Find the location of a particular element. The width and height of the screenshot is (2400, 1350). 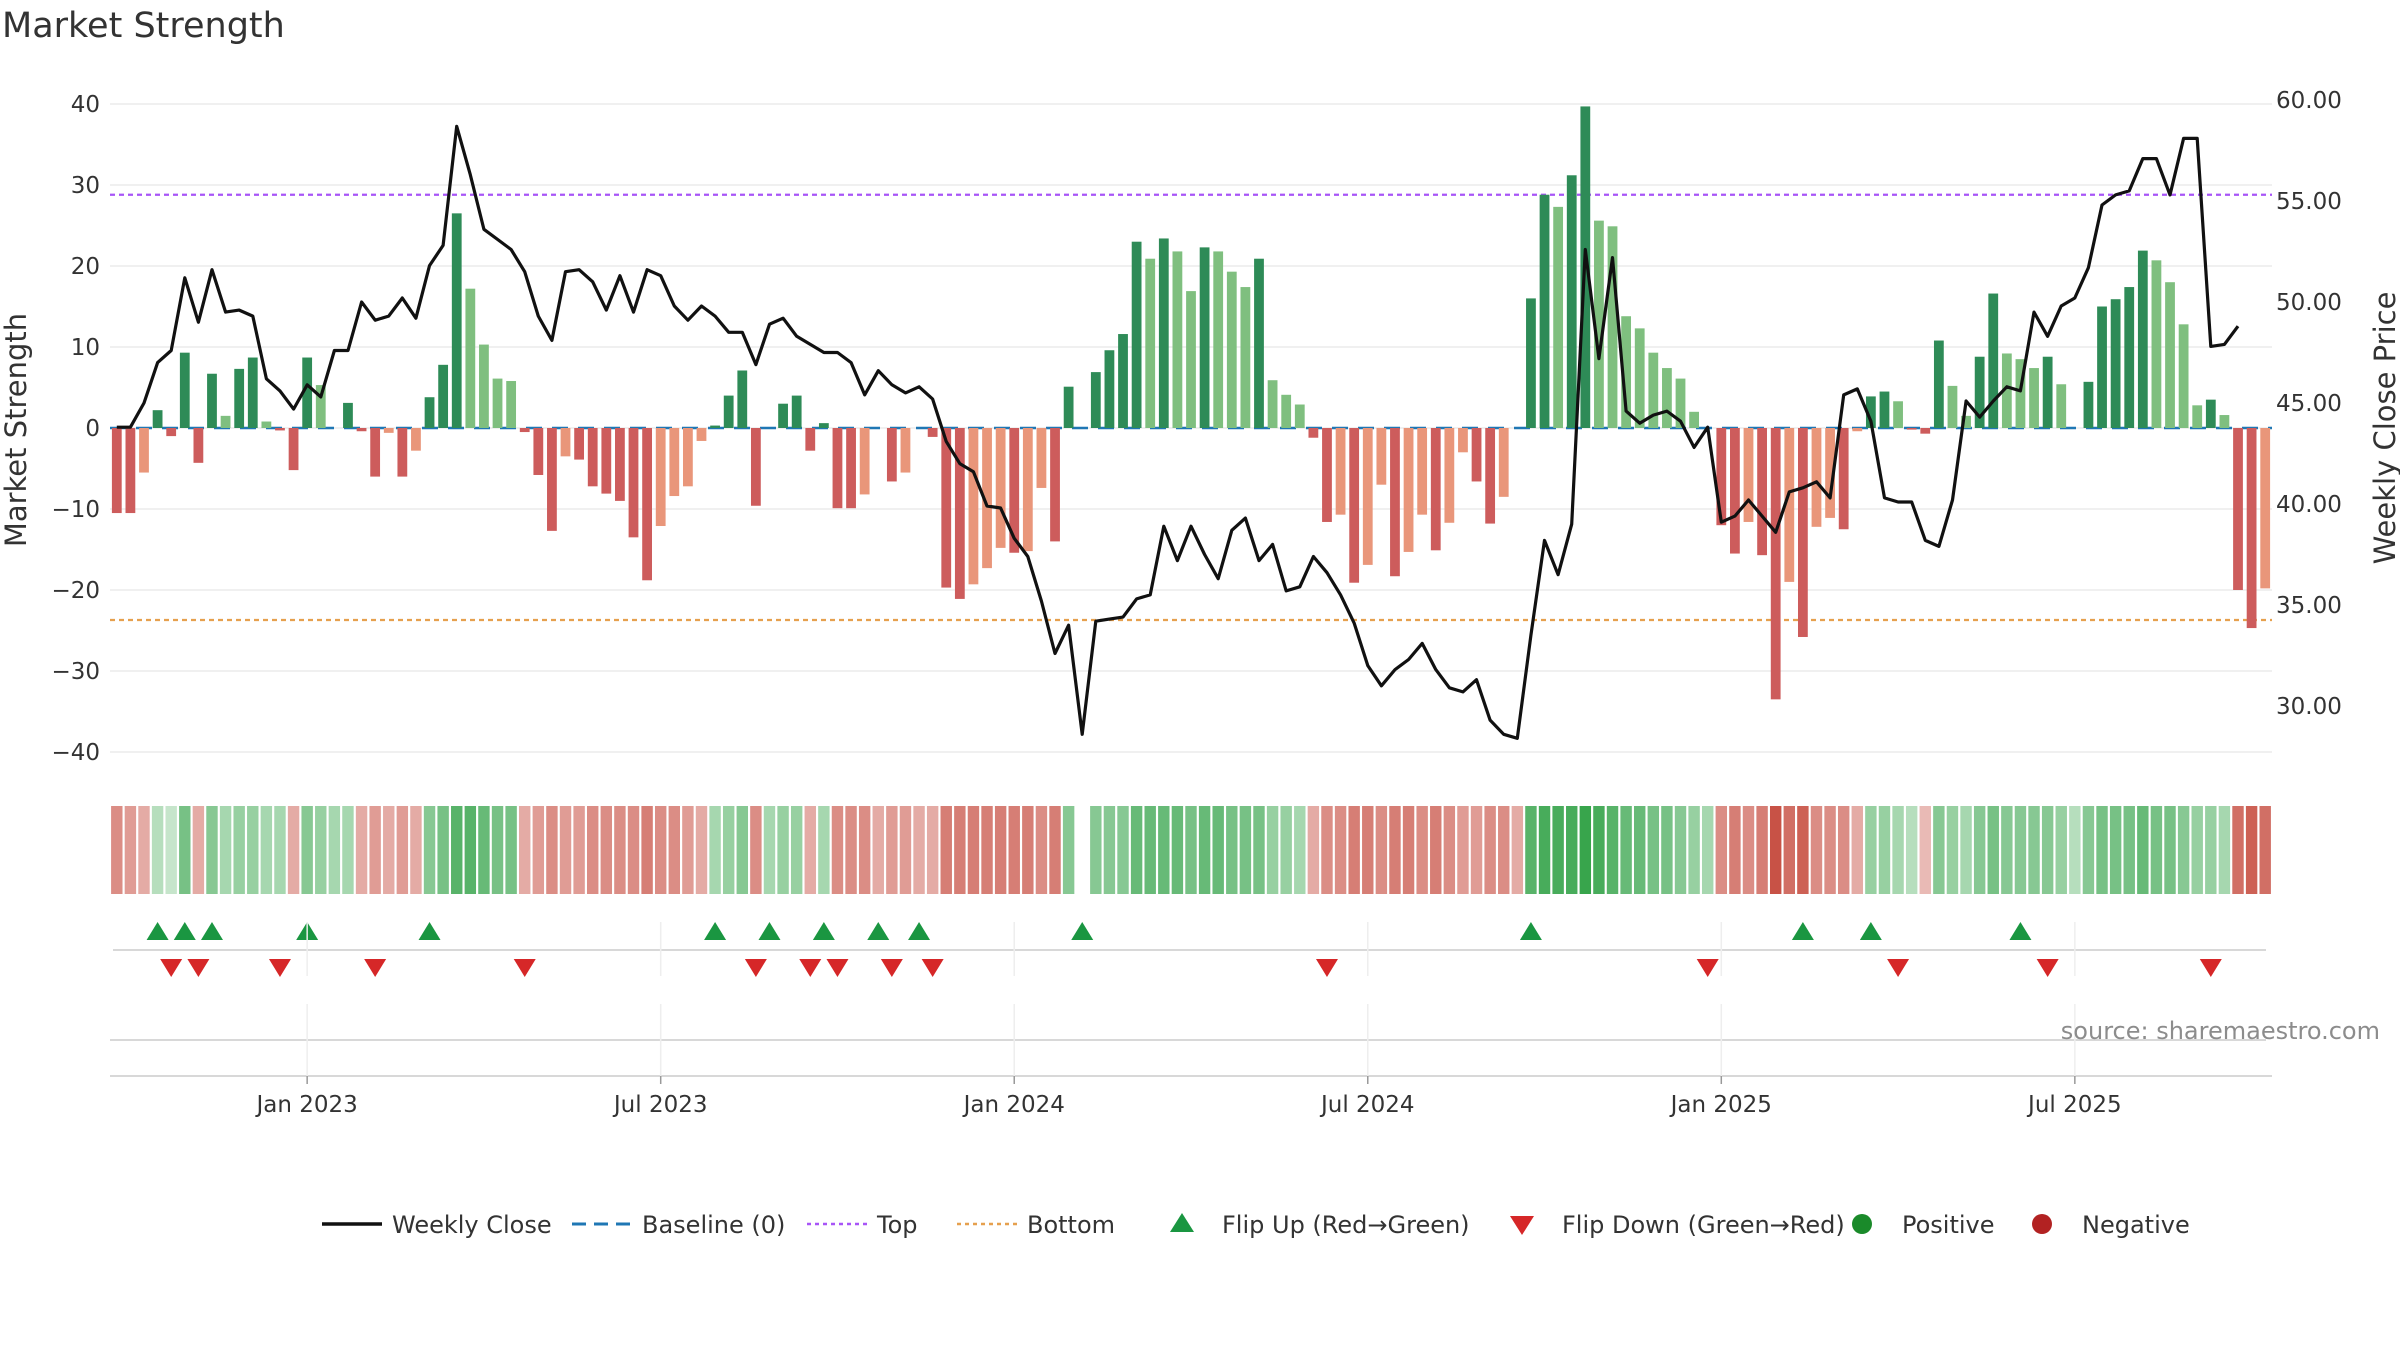

x-tick-label: Jan 2024 is located at coordinates (1013, 1105).